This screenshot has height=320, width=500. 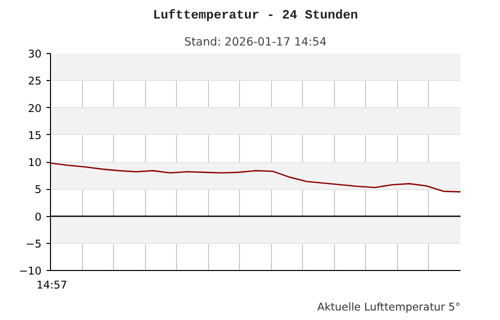 I want to click on text: Aktuelle Lufttemperatur 5°, so click(x=389, y=307).